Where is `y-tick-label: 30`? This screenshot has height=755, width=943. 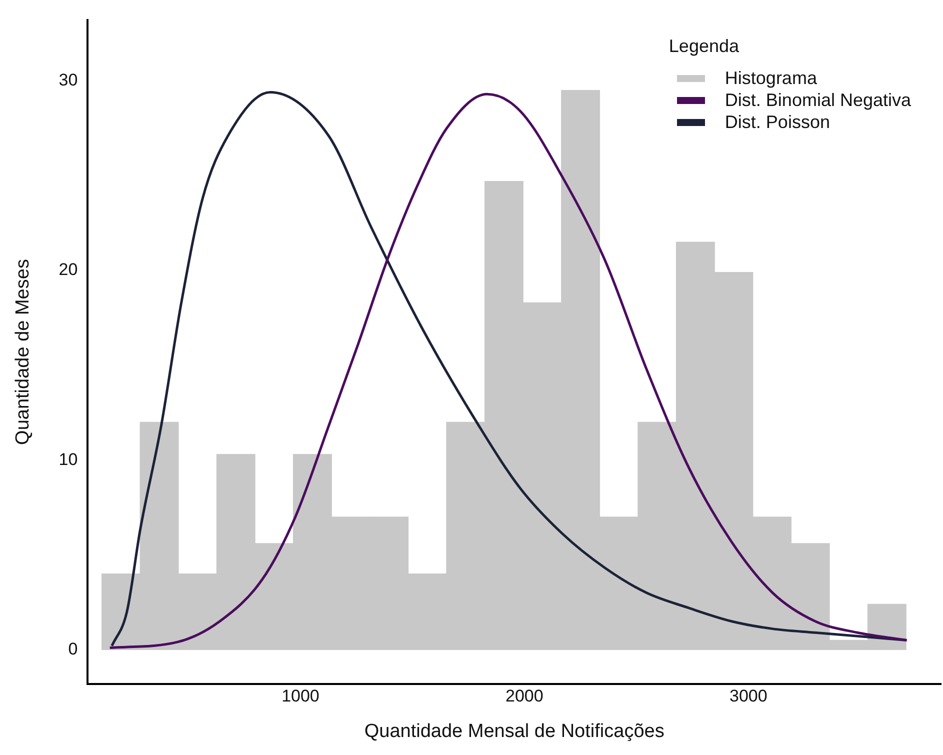 y-tick-label: 30 is located at coordinates (68, 80).